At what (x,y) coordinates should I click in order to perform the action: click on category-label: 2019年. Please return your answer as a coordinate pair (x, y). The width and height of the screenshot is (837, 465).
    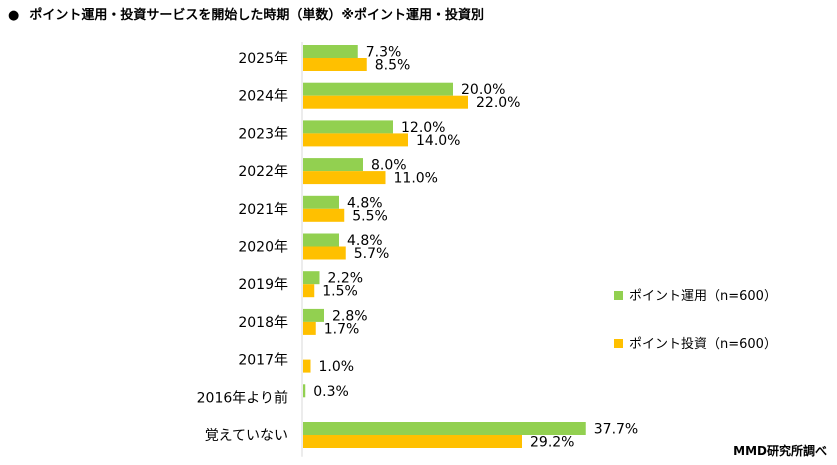
    Looking at the image, I should click on (263, 285).